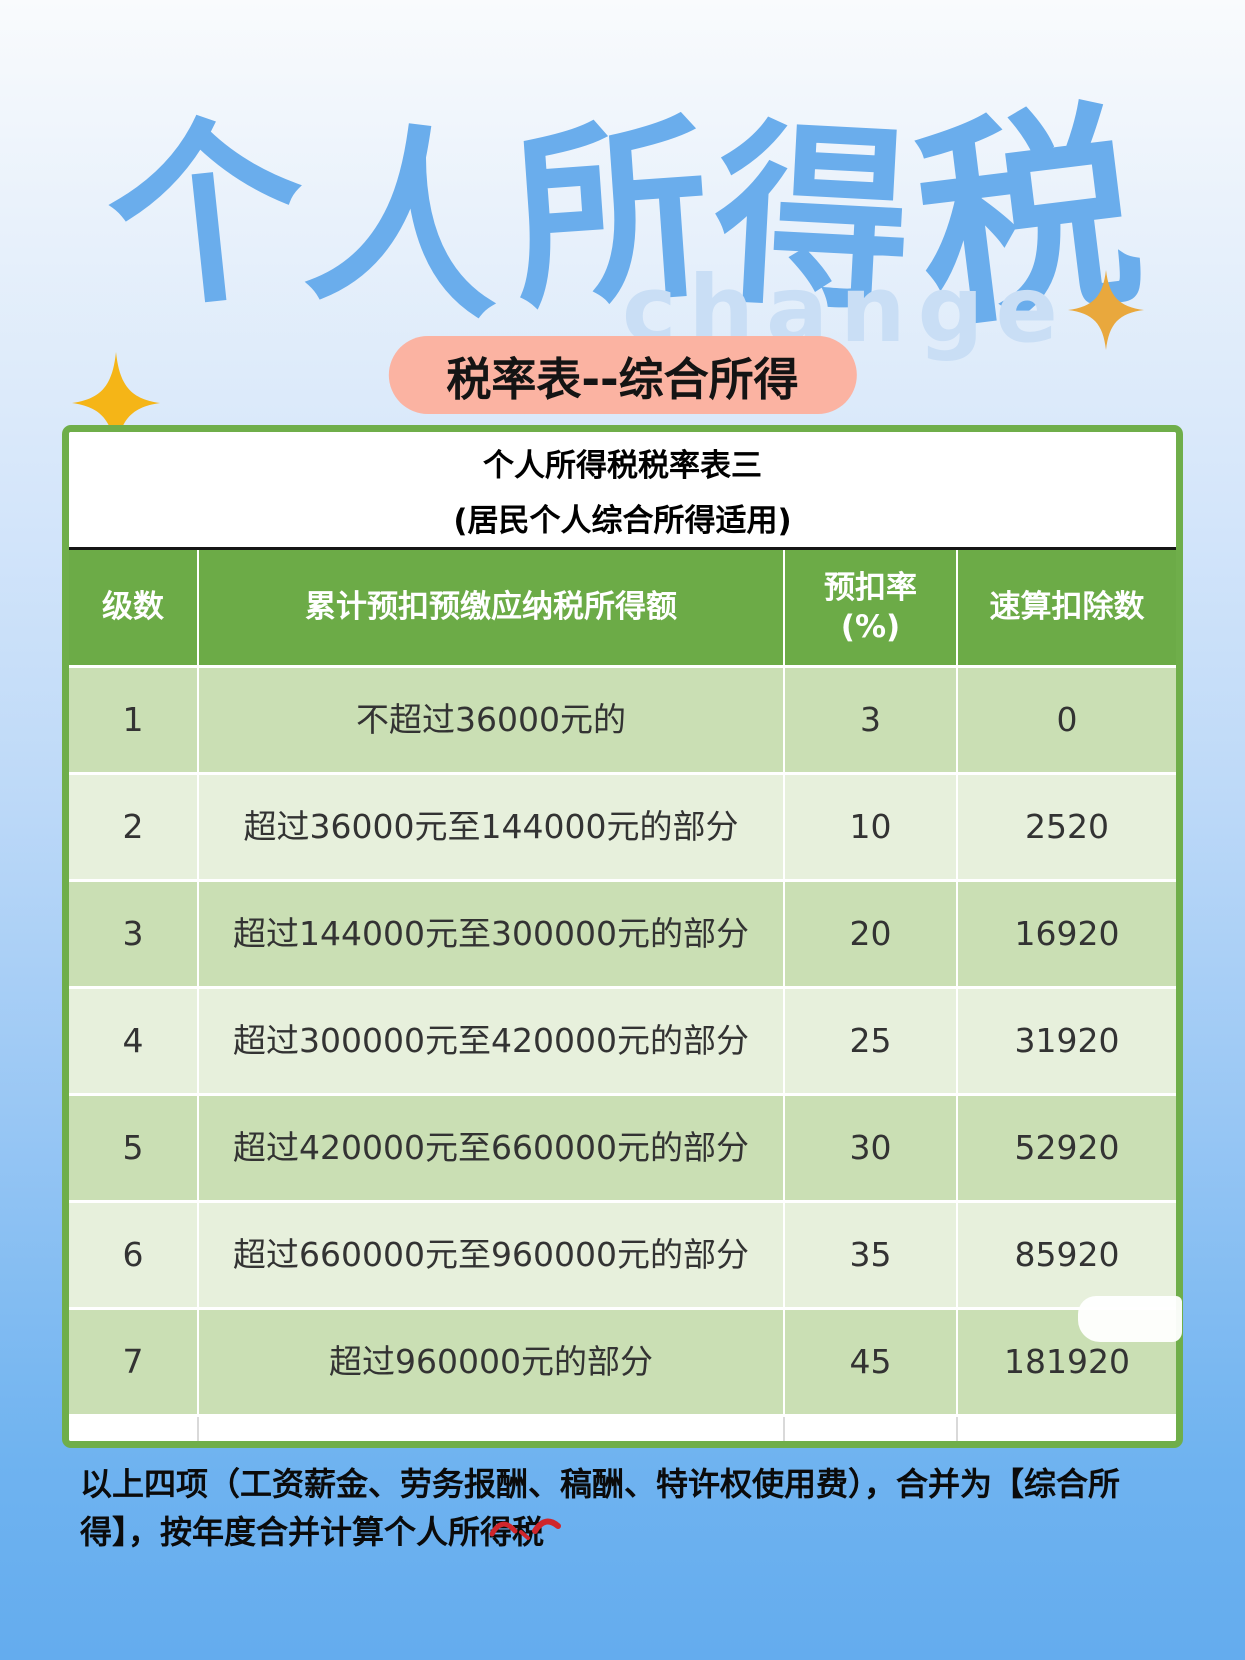 This screenshot has width=1245, height=1660. What do you see at coordinates (622, 491) in the screenshot?
I see `table-title: 个人所得税税率表三 (居民个人综合所得适用)` at bounding box center [622, 491].